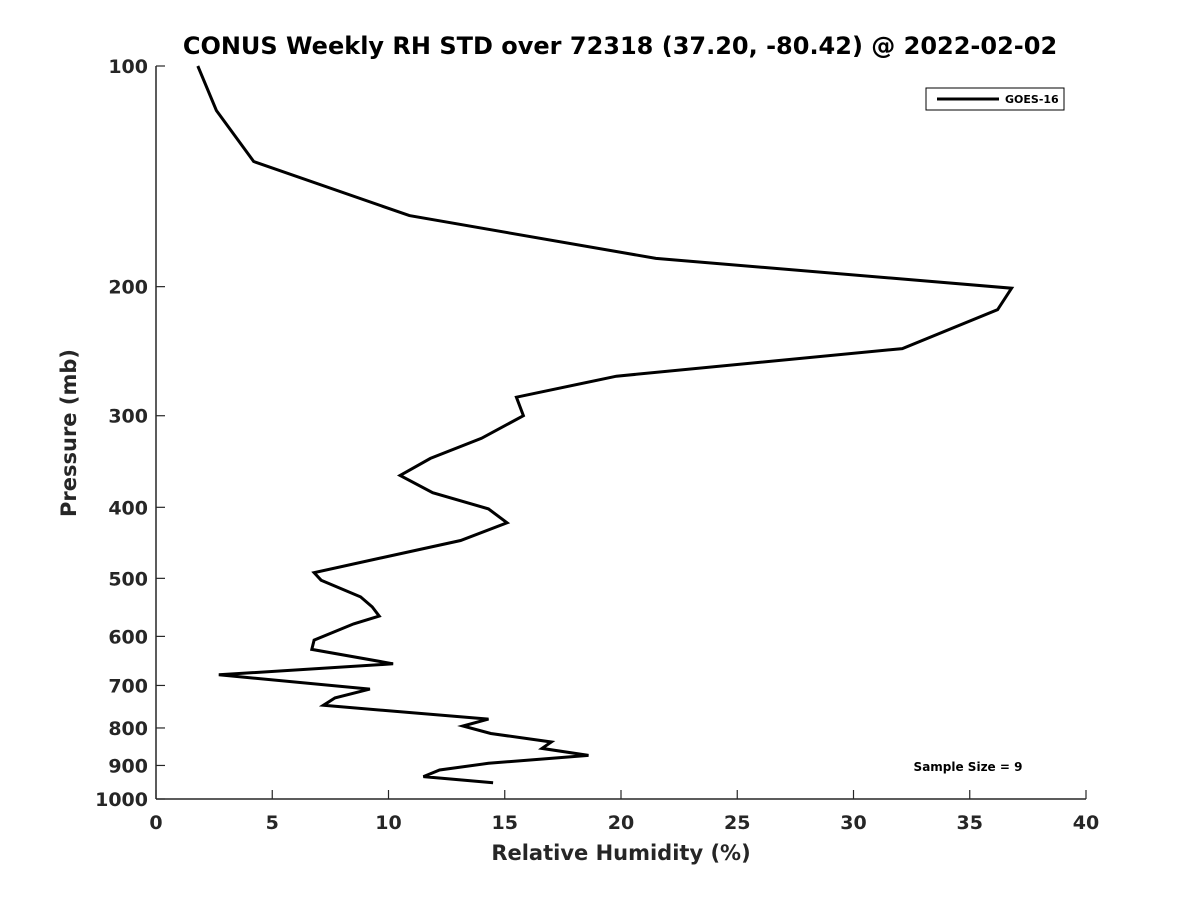 The height and width of the screenshot is (900, 1200). What do you see at coordinates (128, 67) in the screenshot?
I see `y-tick-label: 100` at bounding box center [128, 67].